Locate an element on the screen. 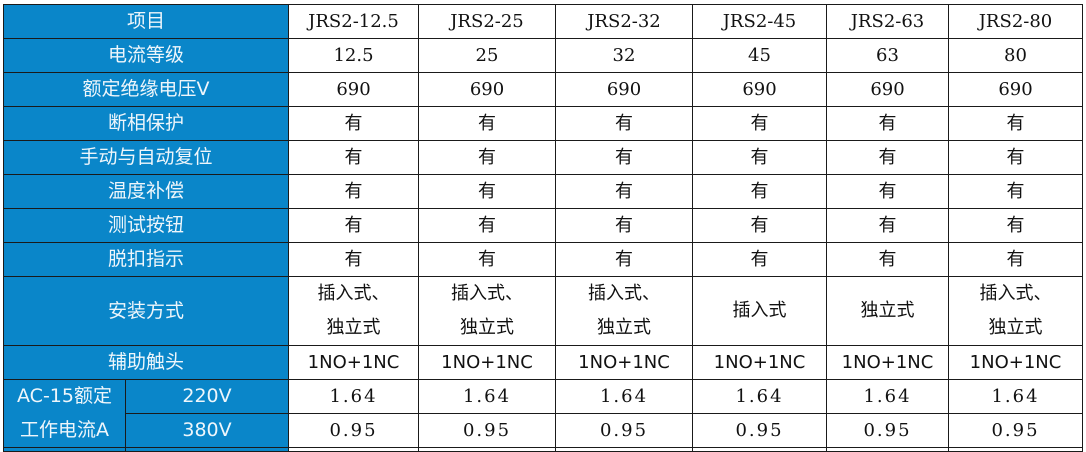 The height and width of the screenshot is (452, 1086). table-row: 电流等级 12.5 25 32 45 63 80 is located at coordinates (543, 55).